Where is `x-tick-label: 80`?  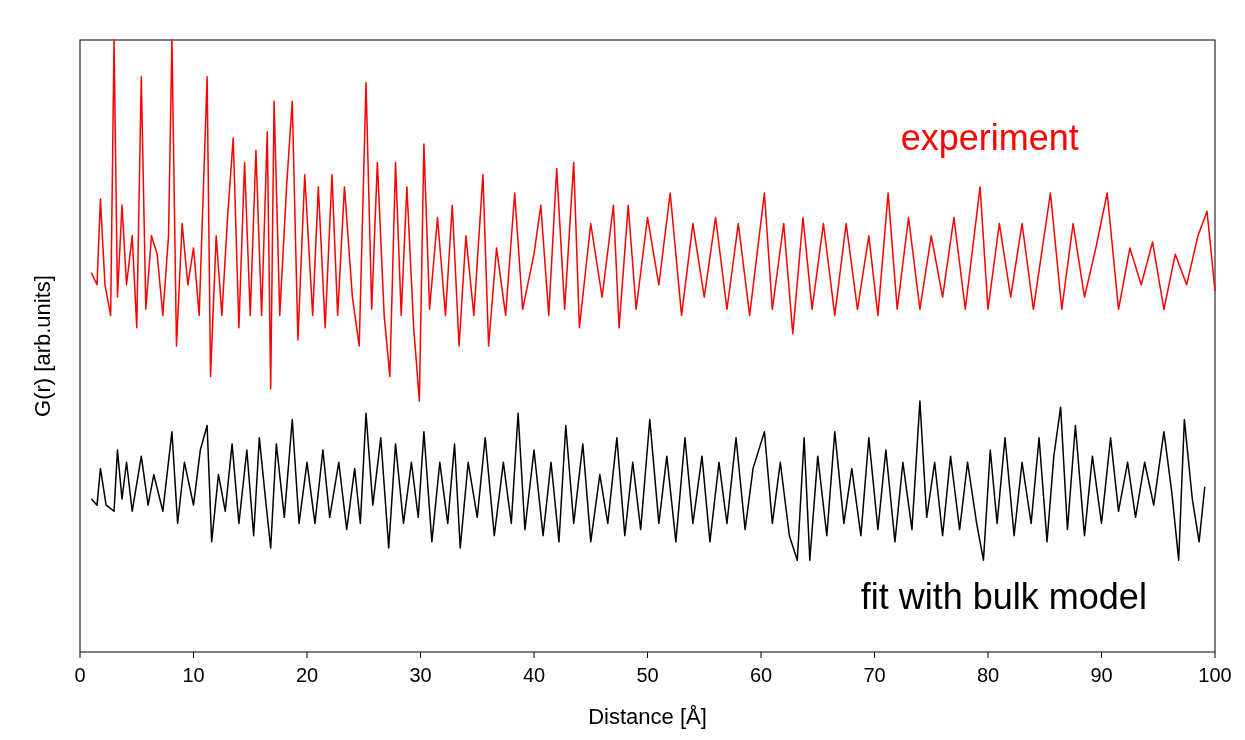
x-tick-label: 80 is located at coordinates (988, 675).